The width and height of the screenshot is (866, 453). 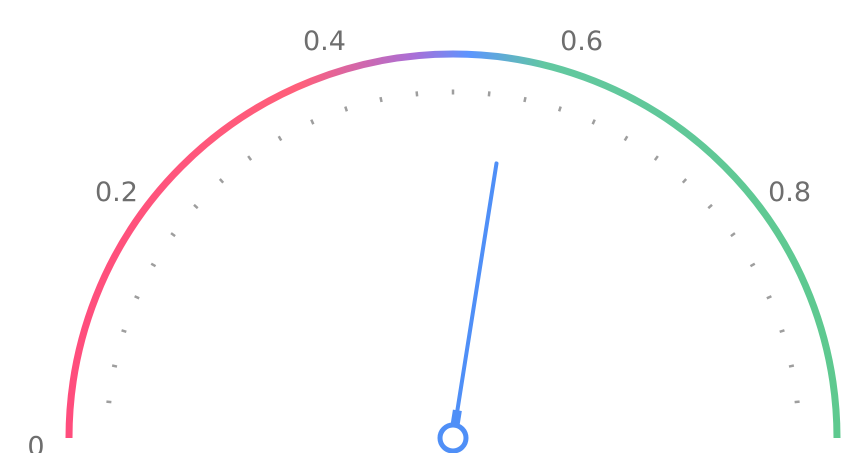 I want to click on tick-label: 0, so click(x=35, y=442).